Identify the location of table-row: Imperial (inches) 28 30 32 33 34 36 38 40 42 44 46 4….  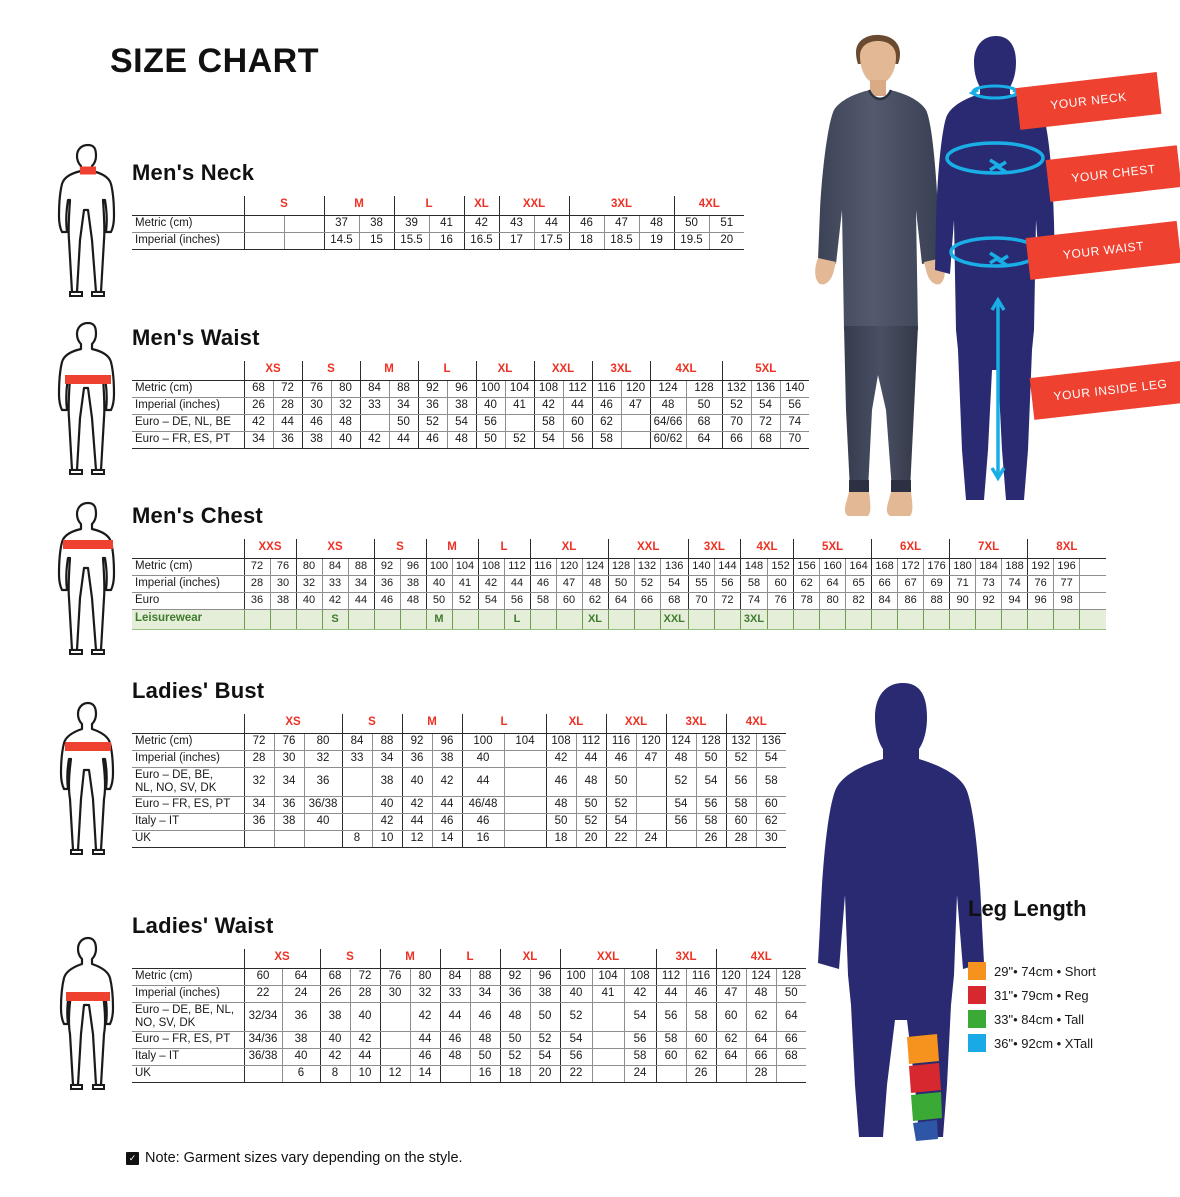
(459, 759).